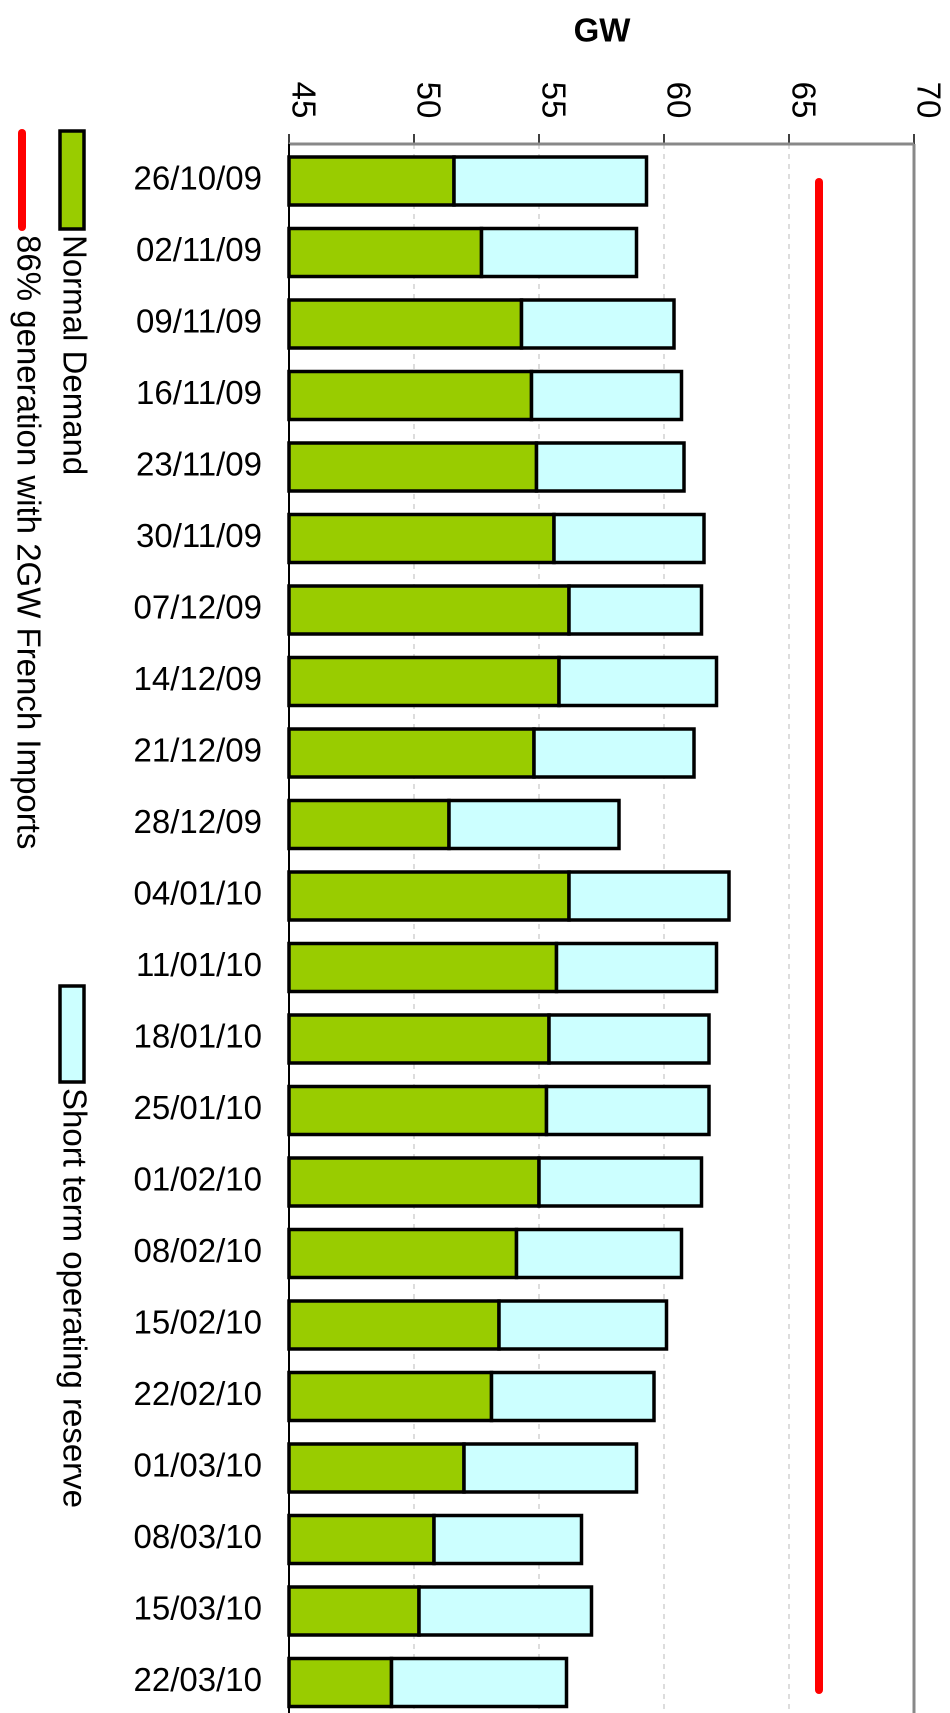  What do you see at coordinates (198, 1036) in the screenshot?
I see `y-tick-label: 18/01/10` at bounding box center [198, 1036].